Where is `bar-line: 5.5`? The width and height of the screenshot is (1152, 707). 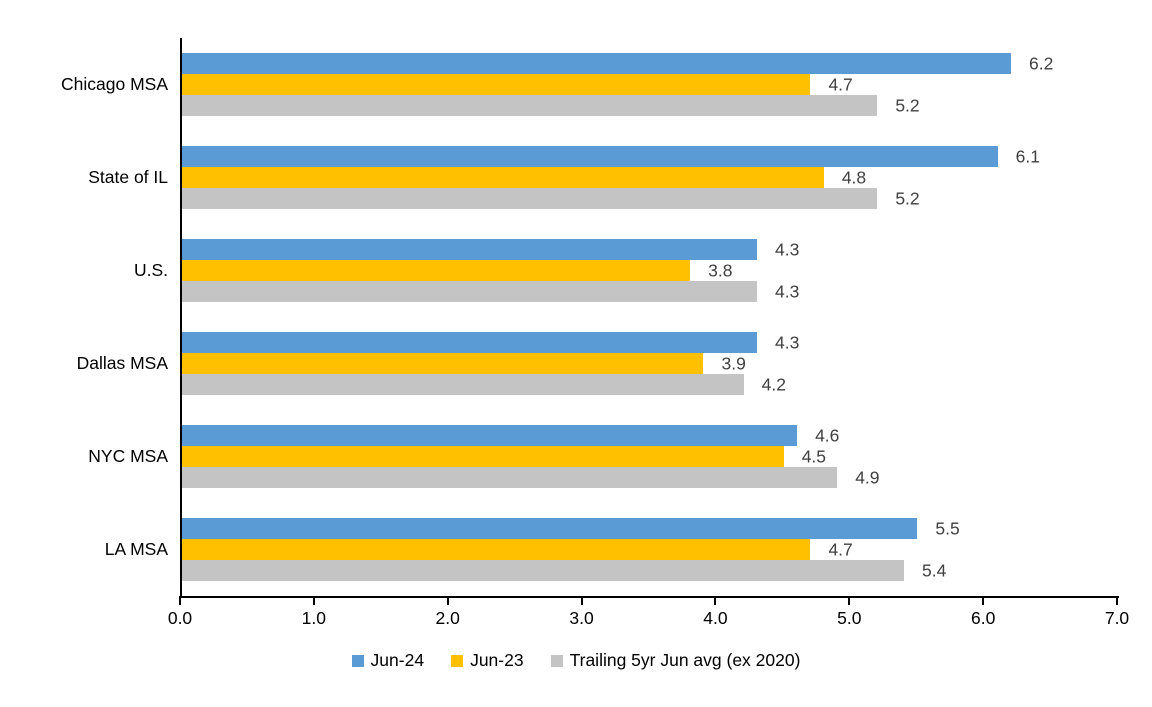 bar-line: 5.5 is located at coordinates (650, 528).